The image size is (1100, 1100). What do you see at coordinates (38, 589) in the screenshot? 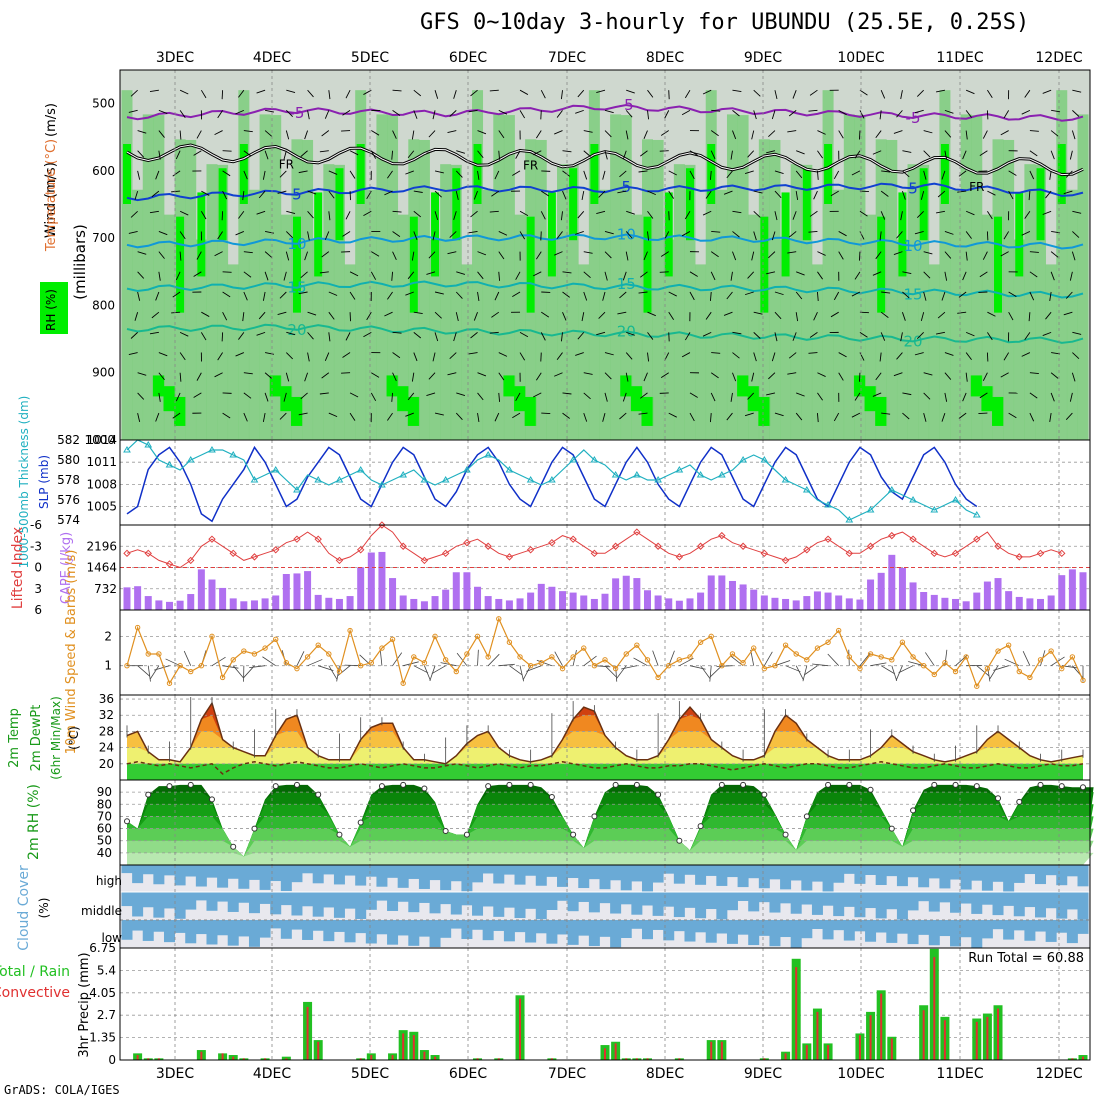
I see `y-tick-label: 3` at bounding box center [38, 589].